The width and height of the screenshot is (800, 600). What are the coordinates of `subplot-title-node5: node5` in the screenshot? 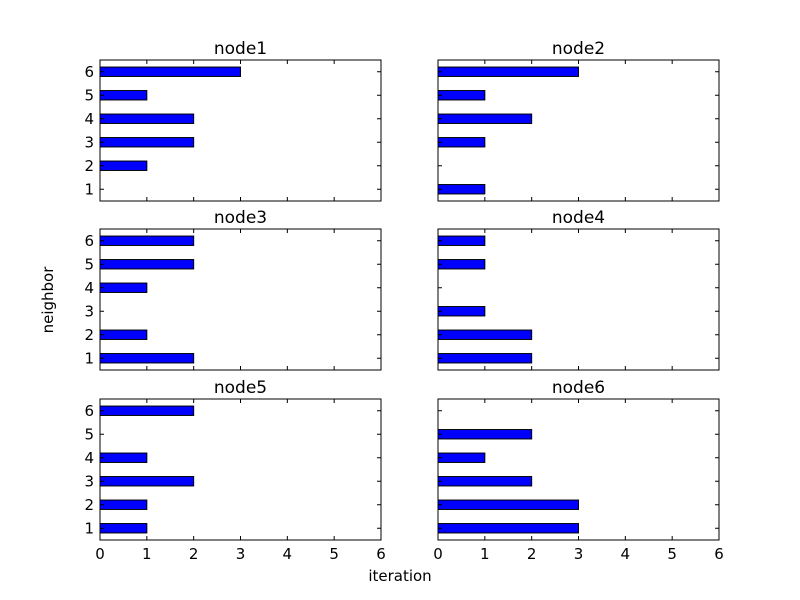 It's located at (240, 388).